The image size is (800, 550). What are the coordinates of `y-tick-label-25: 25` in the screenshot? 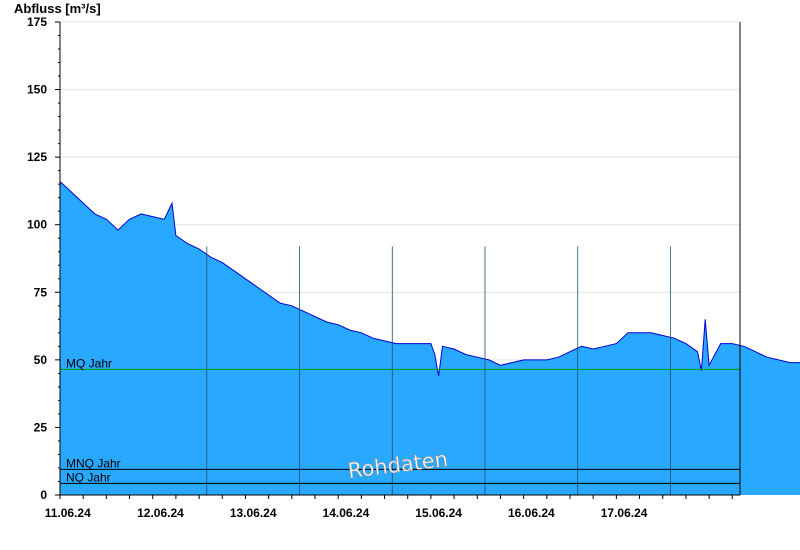 It's located at (41, 427).